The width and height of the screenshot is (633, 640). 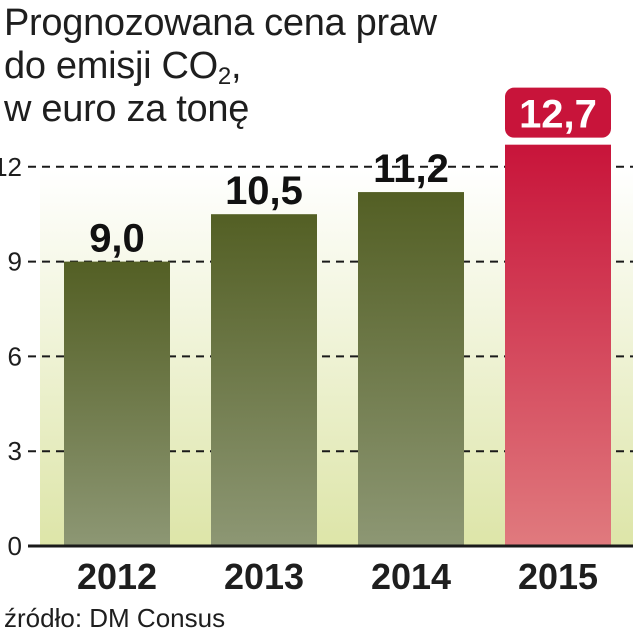 I want to click on title-line-2-subscript: 2, so click(x=224, y=76).